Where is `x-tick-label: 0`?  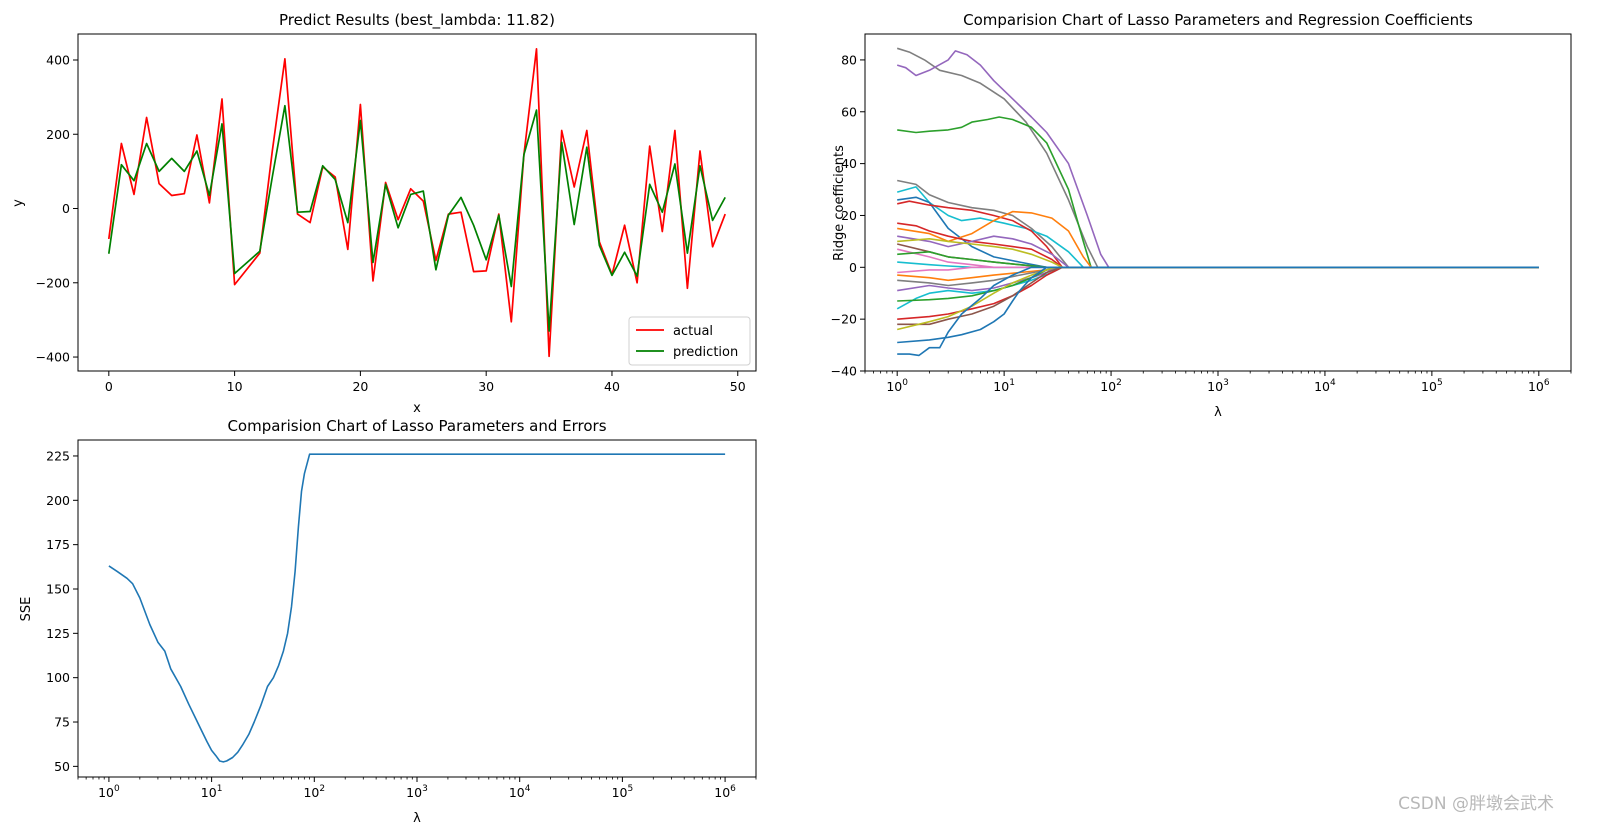
x-tick-label: 0 is located at coordinates (109, 386).